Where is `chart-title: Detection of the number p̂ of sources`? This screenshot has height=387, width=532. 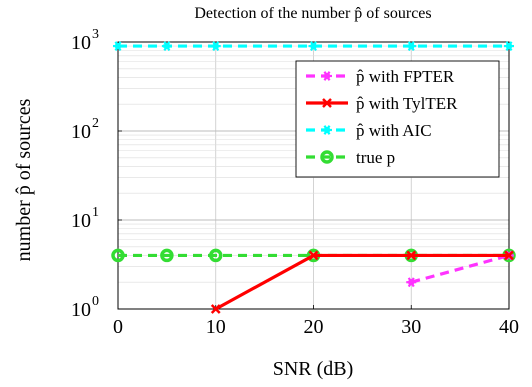 chart-title: Detection of the number p̂ of sources is located at coordinates (312, 13).